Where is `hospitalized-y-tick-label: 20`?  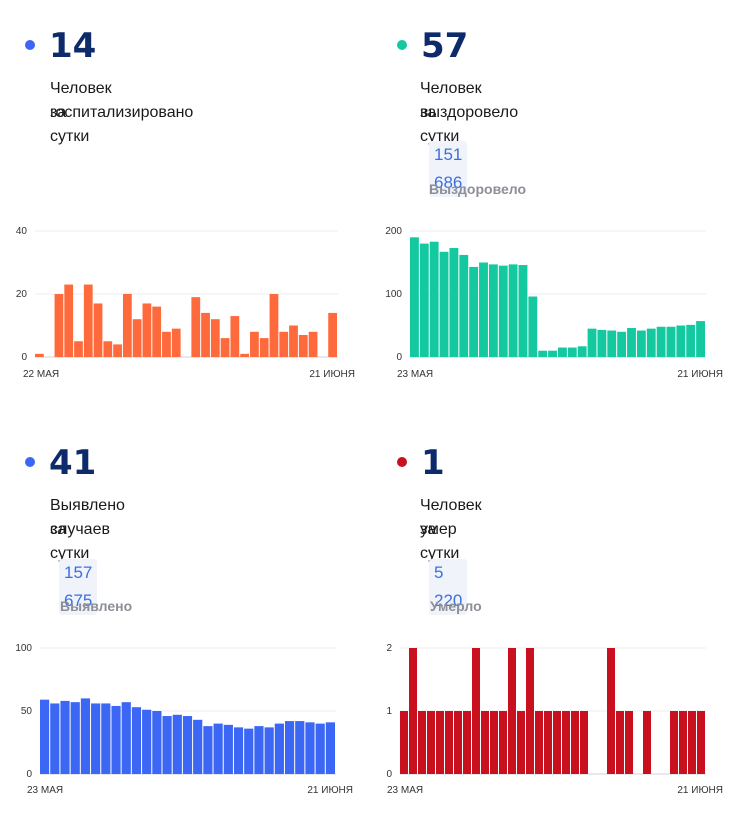
hospitalized-y-tick-label: 20 is located at coordinates (22, 294).